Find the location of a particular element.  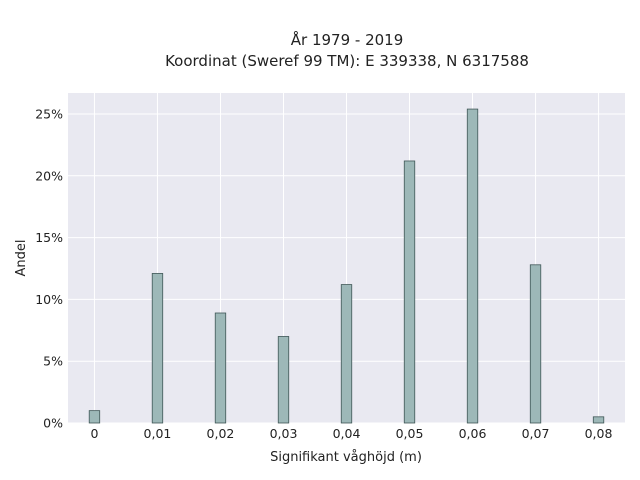

y-tick-label: 15% is located at coordinates (49, 237).